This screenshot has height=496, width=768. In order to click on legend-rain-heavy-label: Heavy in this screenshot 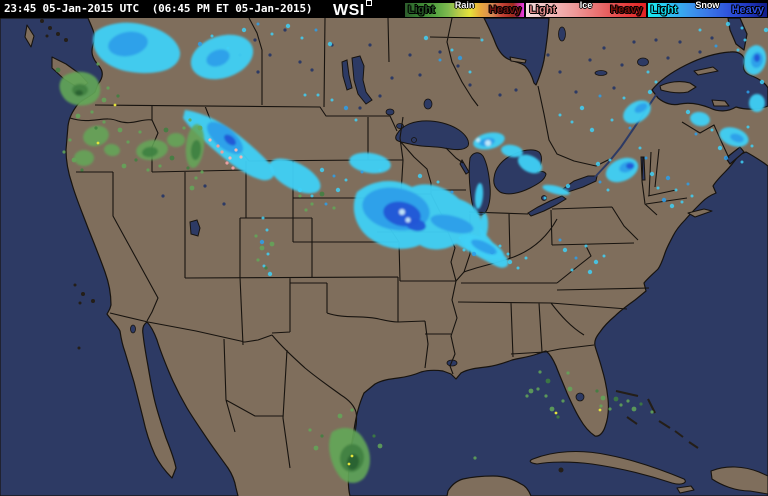, I will do `click(505, 10)`.